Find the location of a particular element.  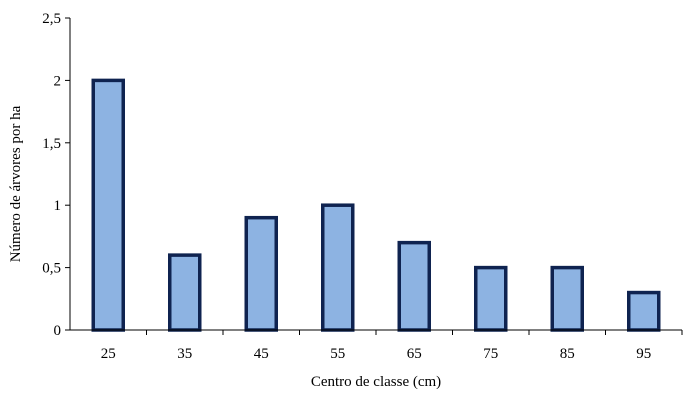

x-tick-label: 45 is located at coordinates (261, 354).